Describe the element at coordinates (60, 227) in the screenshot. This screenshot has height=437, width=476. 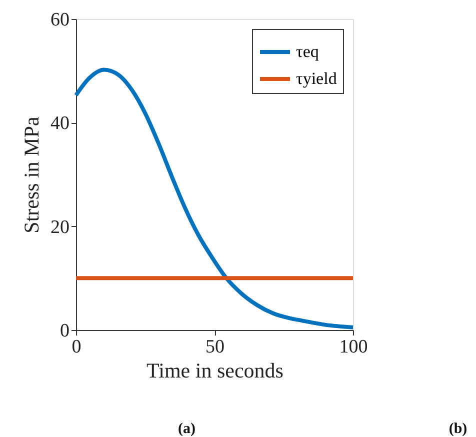
I see `y-tick-label: 20` at that location.